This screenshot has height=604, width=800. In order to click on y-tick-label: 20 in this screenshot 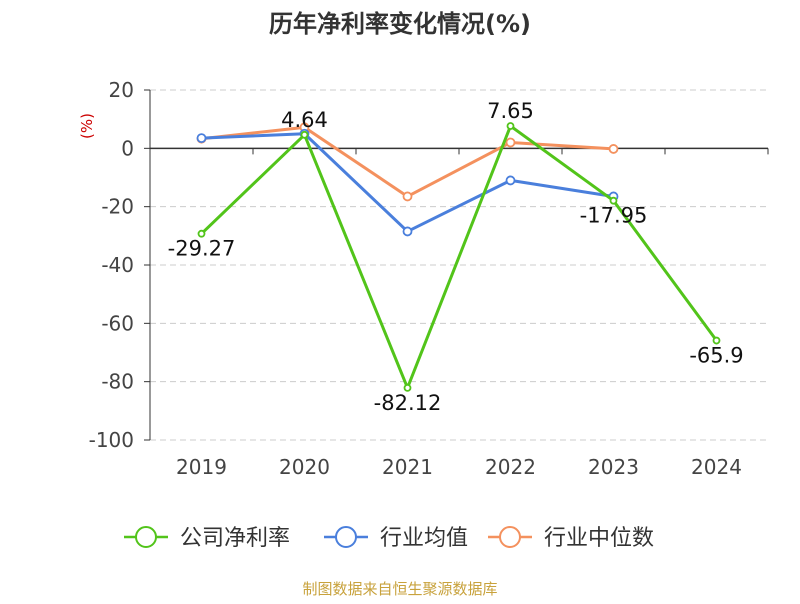, I will do `click(121, 90)`.